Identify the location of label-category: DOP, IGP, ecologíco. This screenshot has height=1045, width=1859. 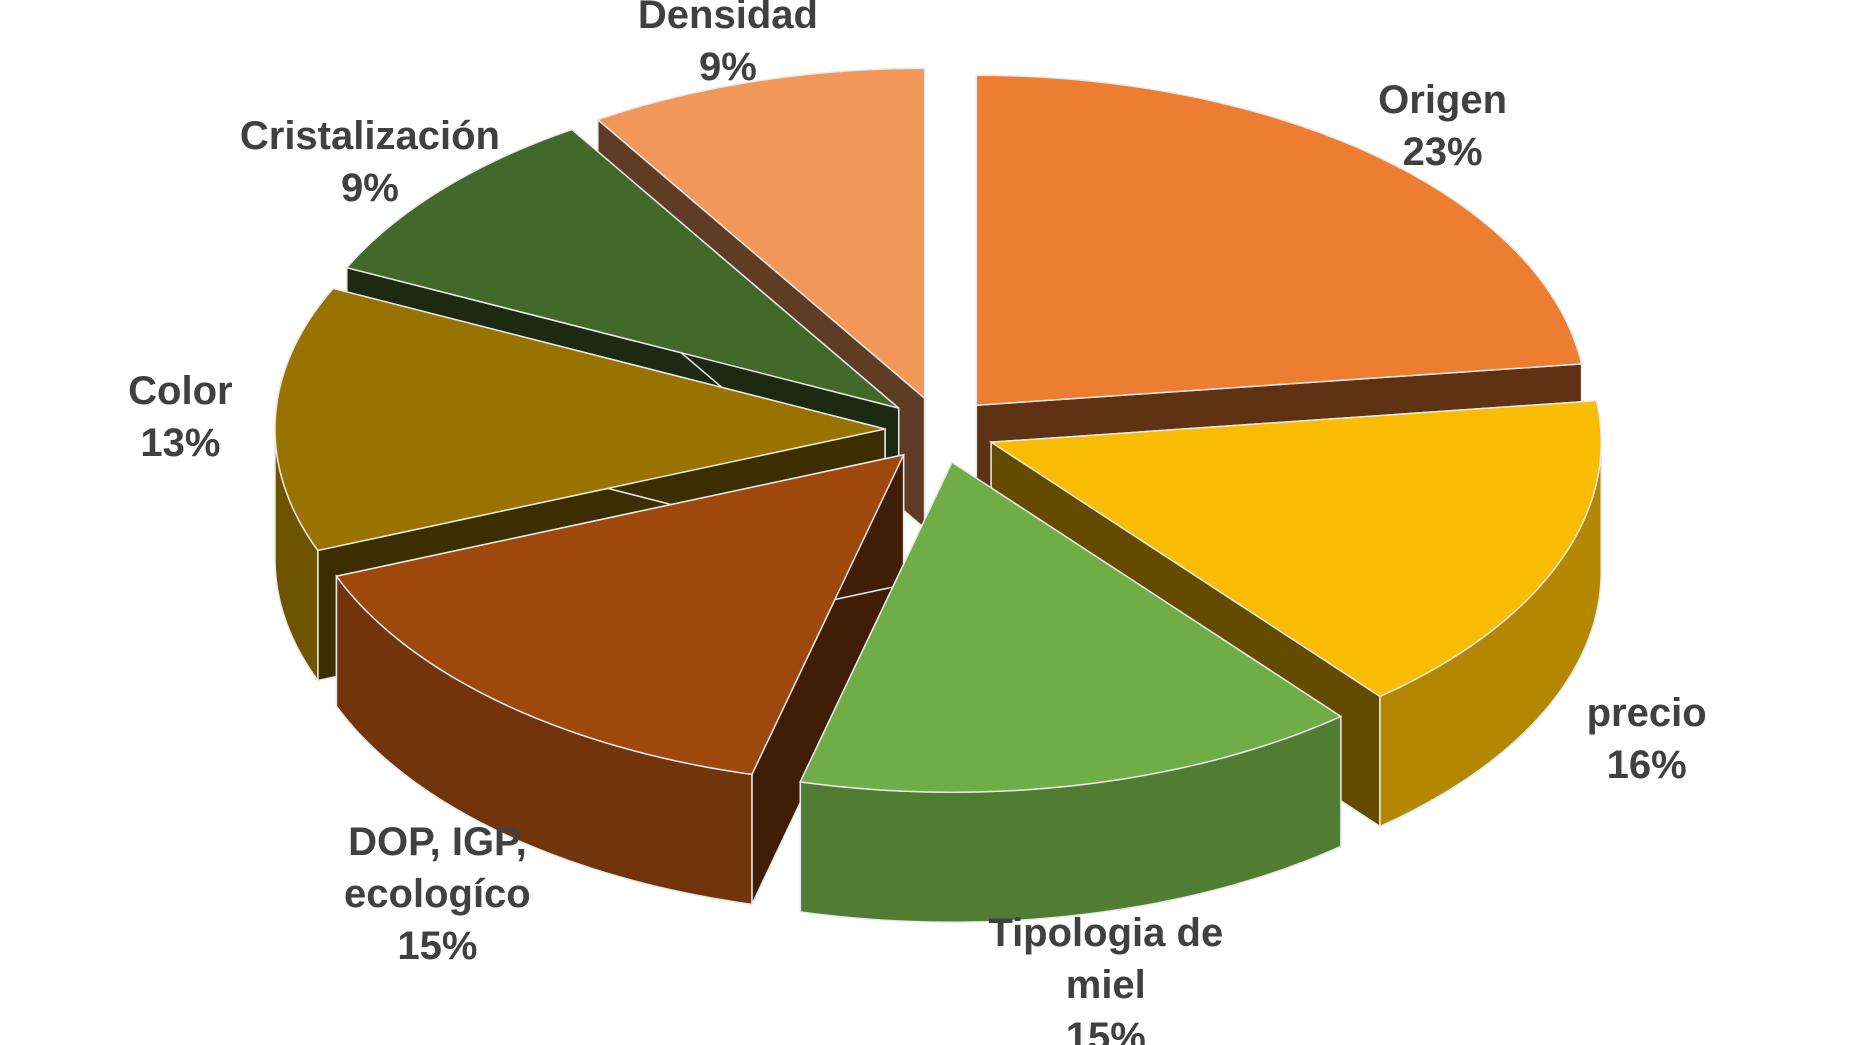
(437, 867).